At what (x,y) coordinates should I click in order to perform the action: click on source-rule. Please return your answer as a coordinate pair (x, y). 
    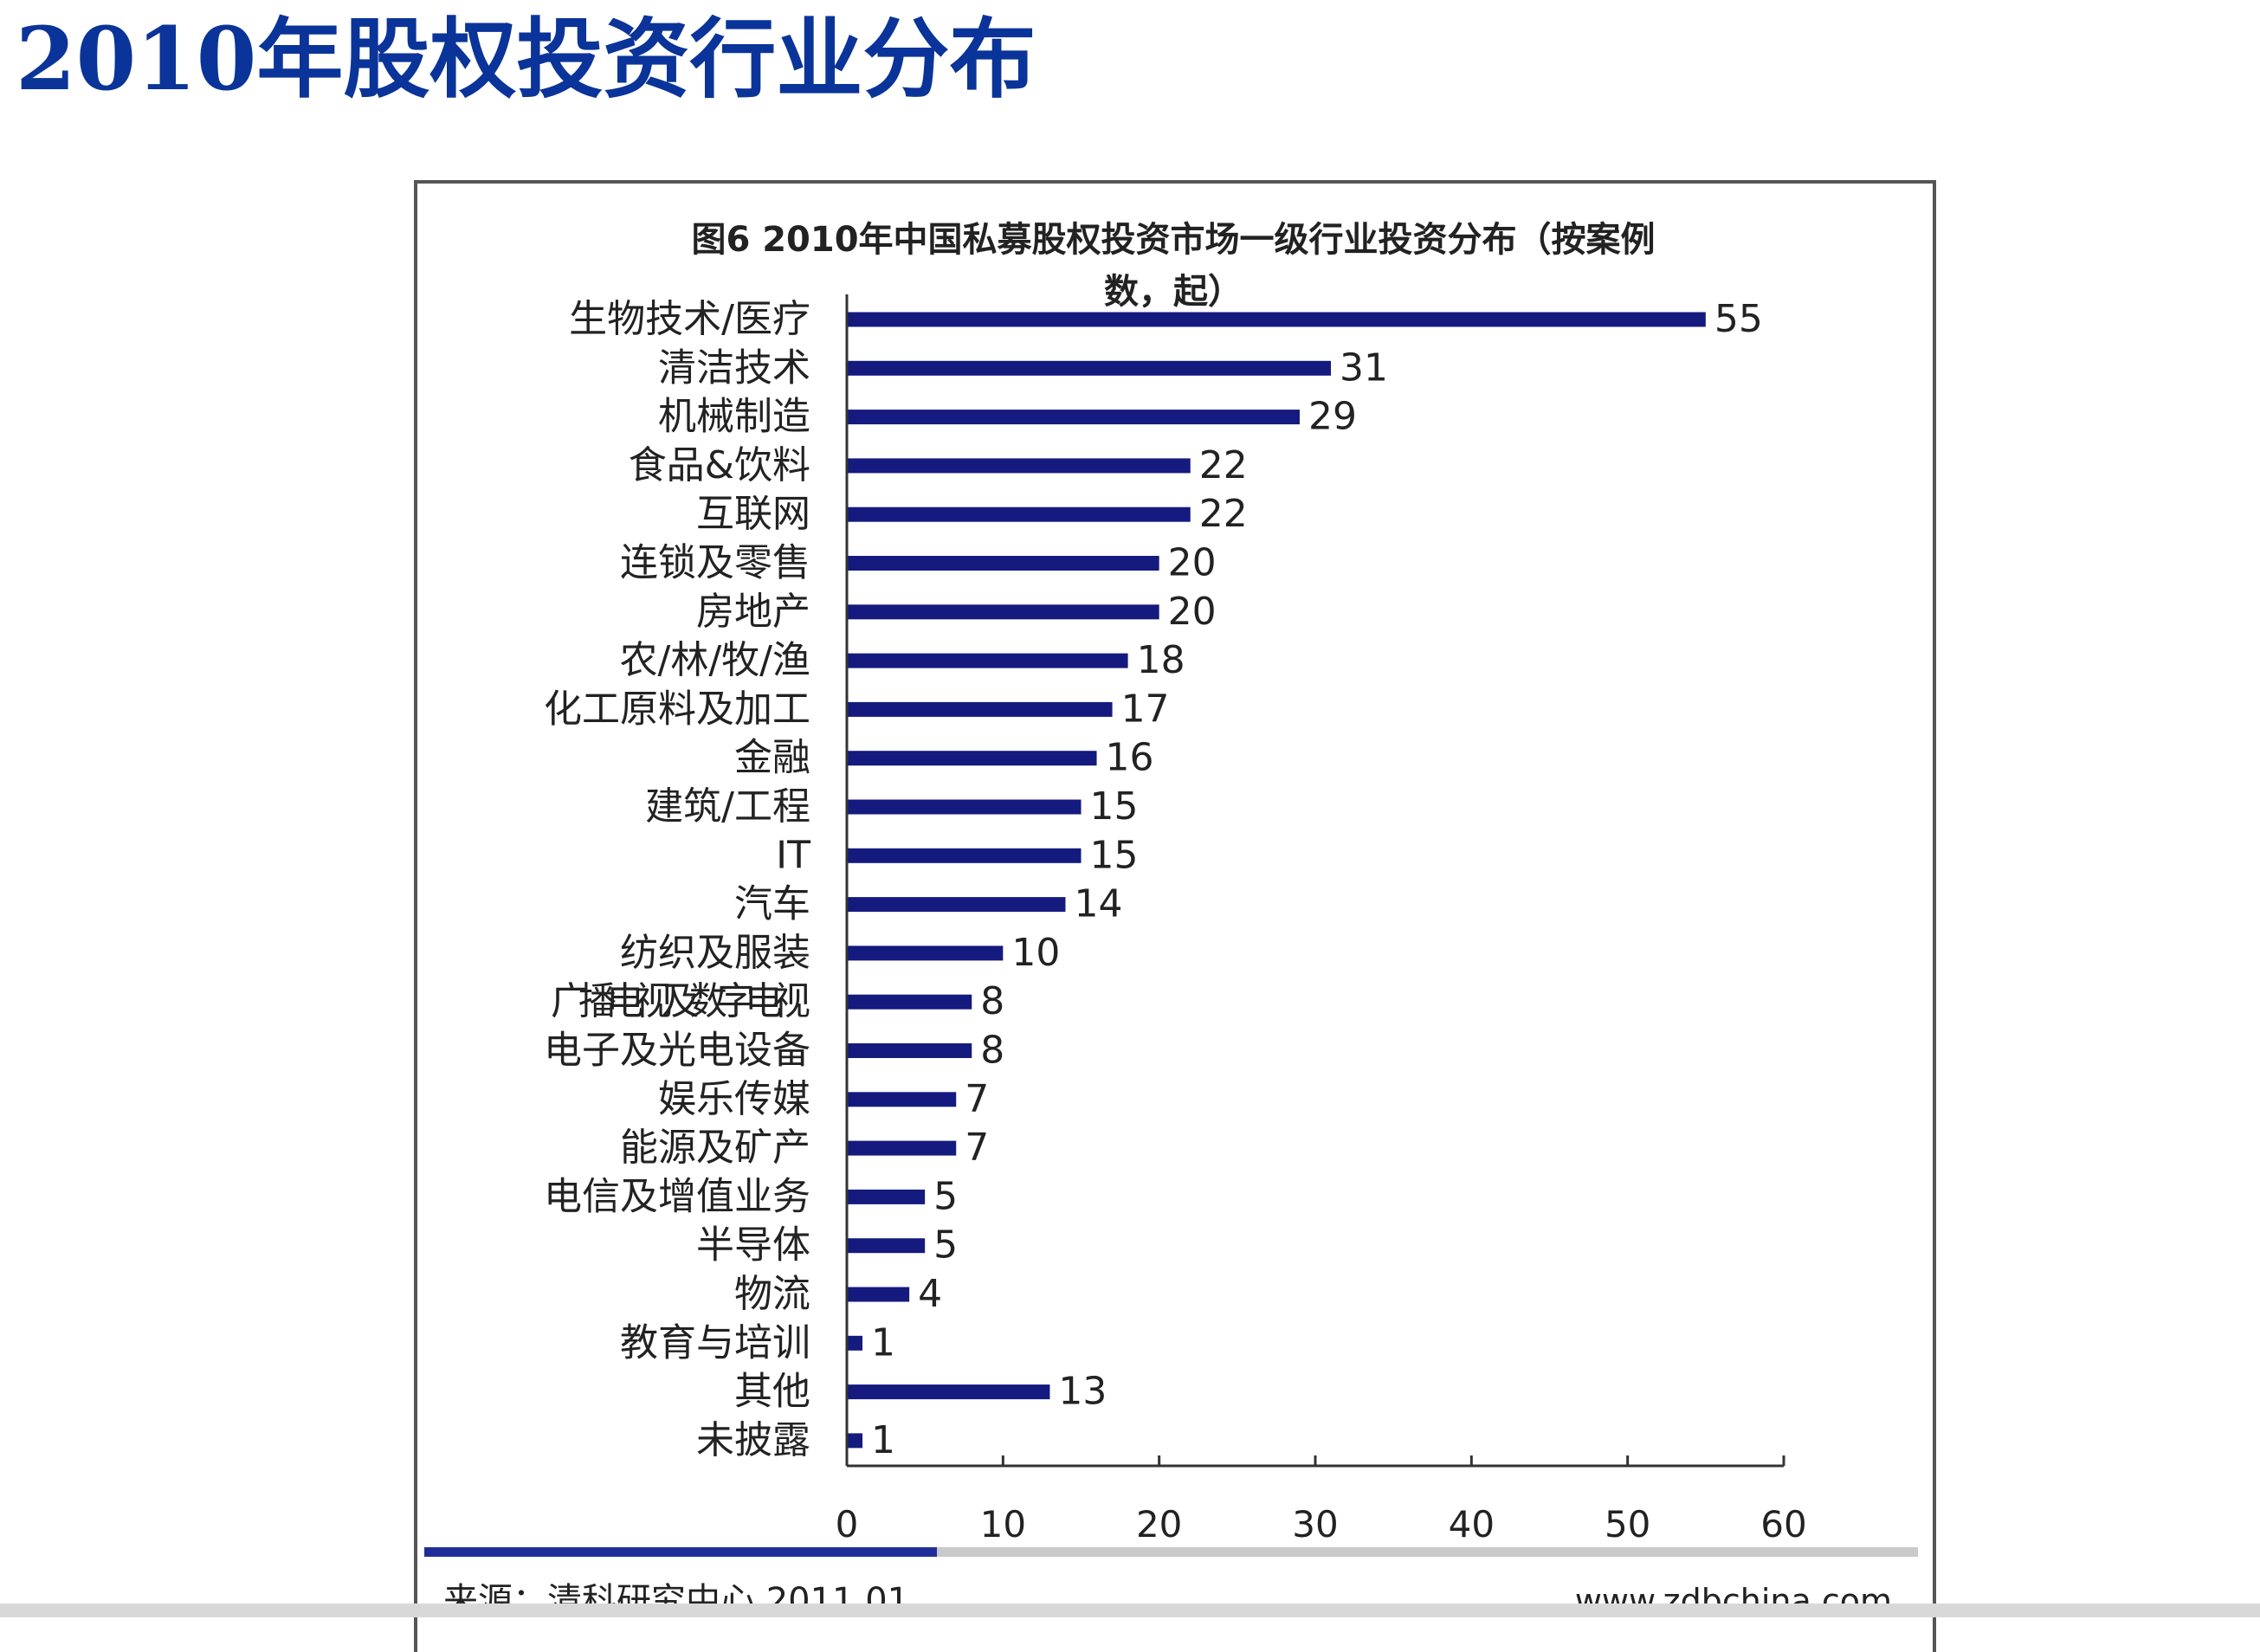
    Looking at the image, I should click on (1171, 1552).